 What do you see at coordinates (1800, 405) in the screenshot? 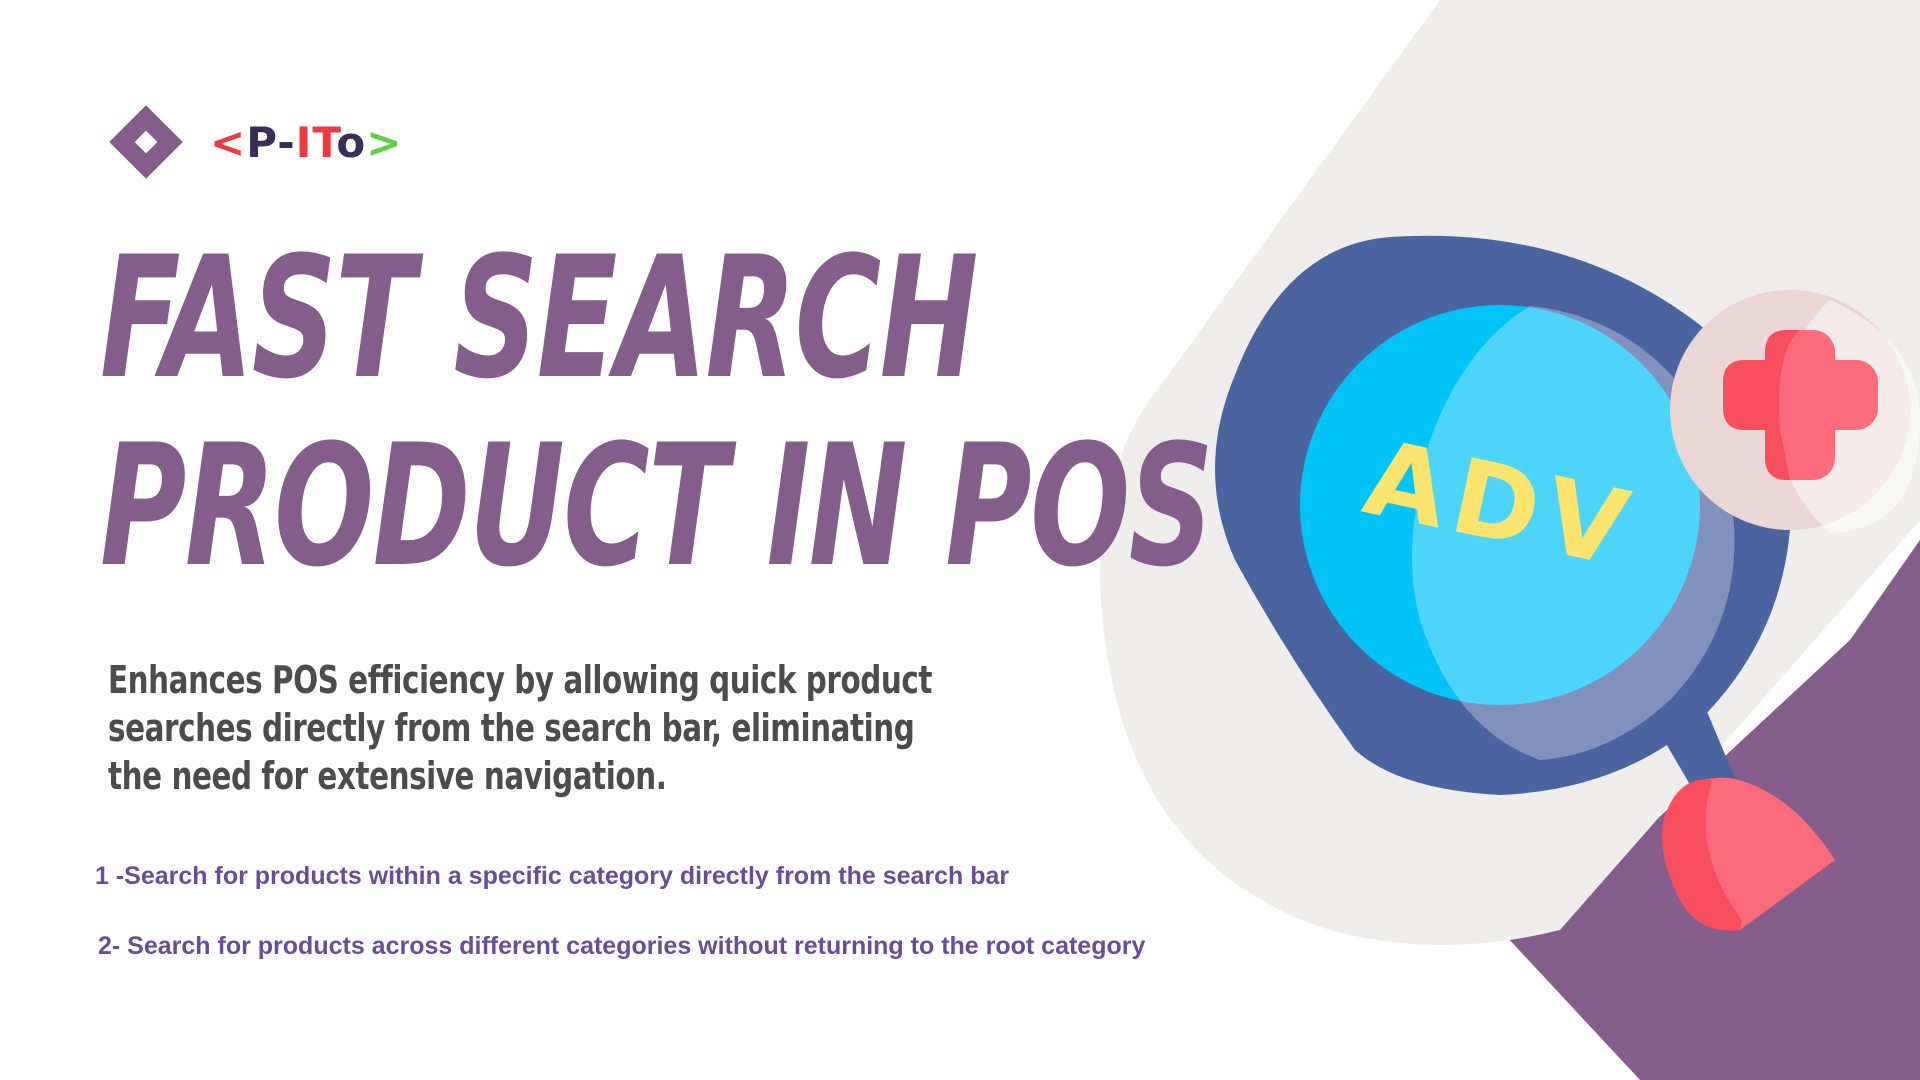
I see `plus-icon` at bounding box center [1800, 405].